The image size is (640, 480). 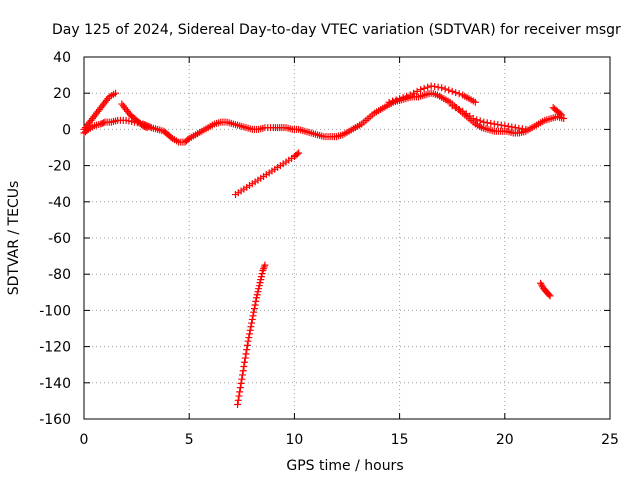 What do you see at coordinates (59, 275) in the screenshot?
I see `y-tick-label: -80` at bounding box center [59, 275].